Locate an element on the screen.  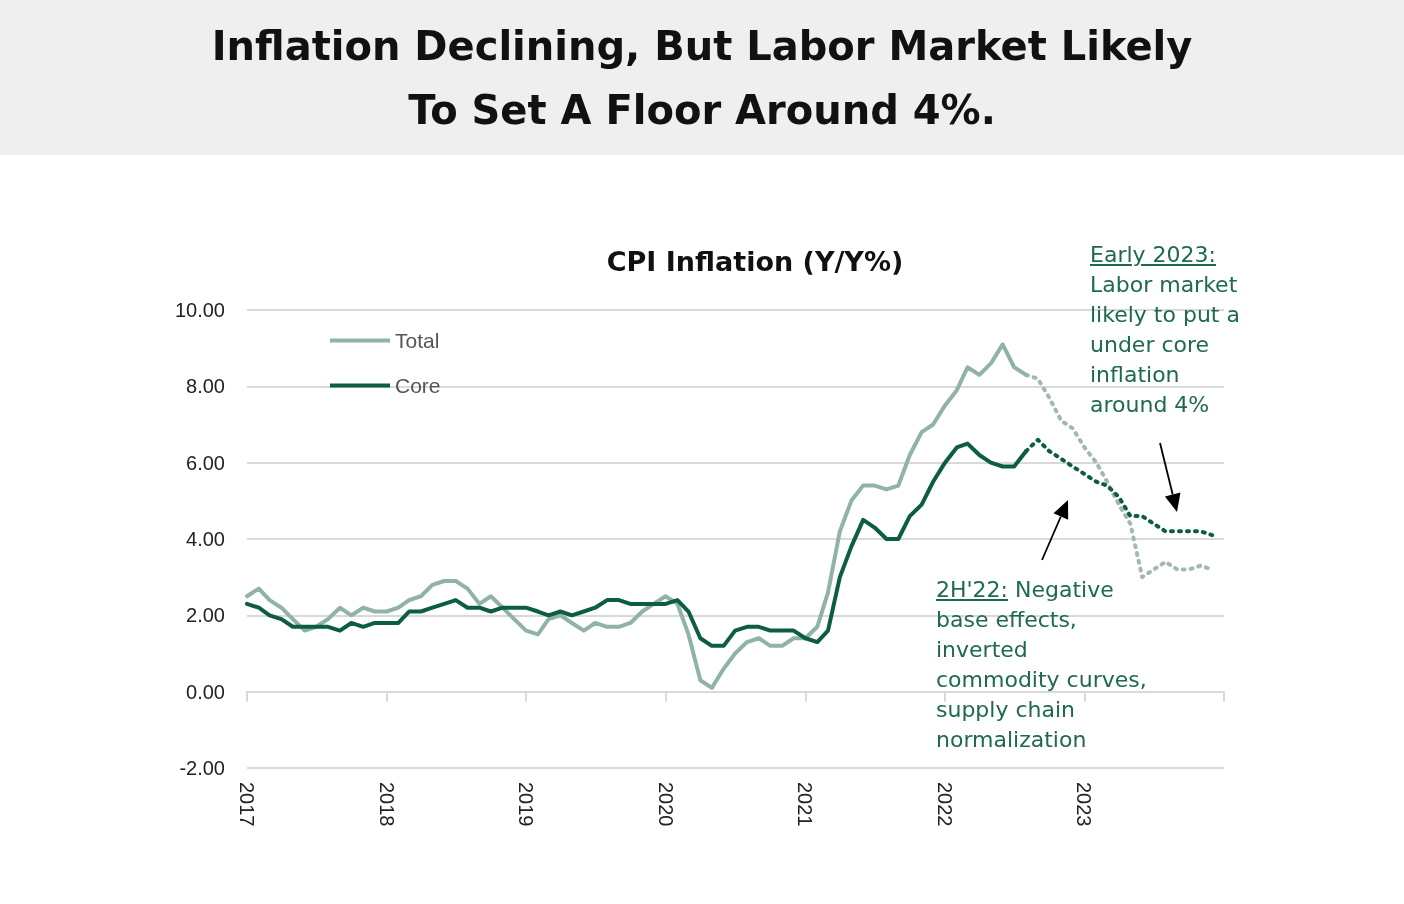
y-tick-label: 0.00 is located at coordinates (205, 691).